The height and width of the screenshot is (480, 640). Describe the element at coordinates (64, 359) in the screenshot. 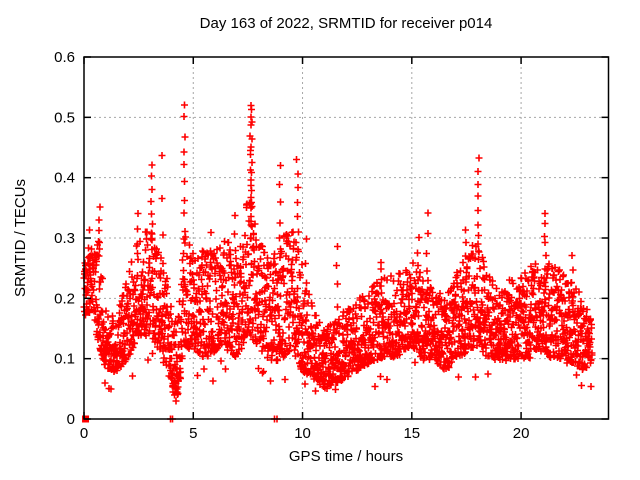

I see `y-tick-label: 0.1` at that location.